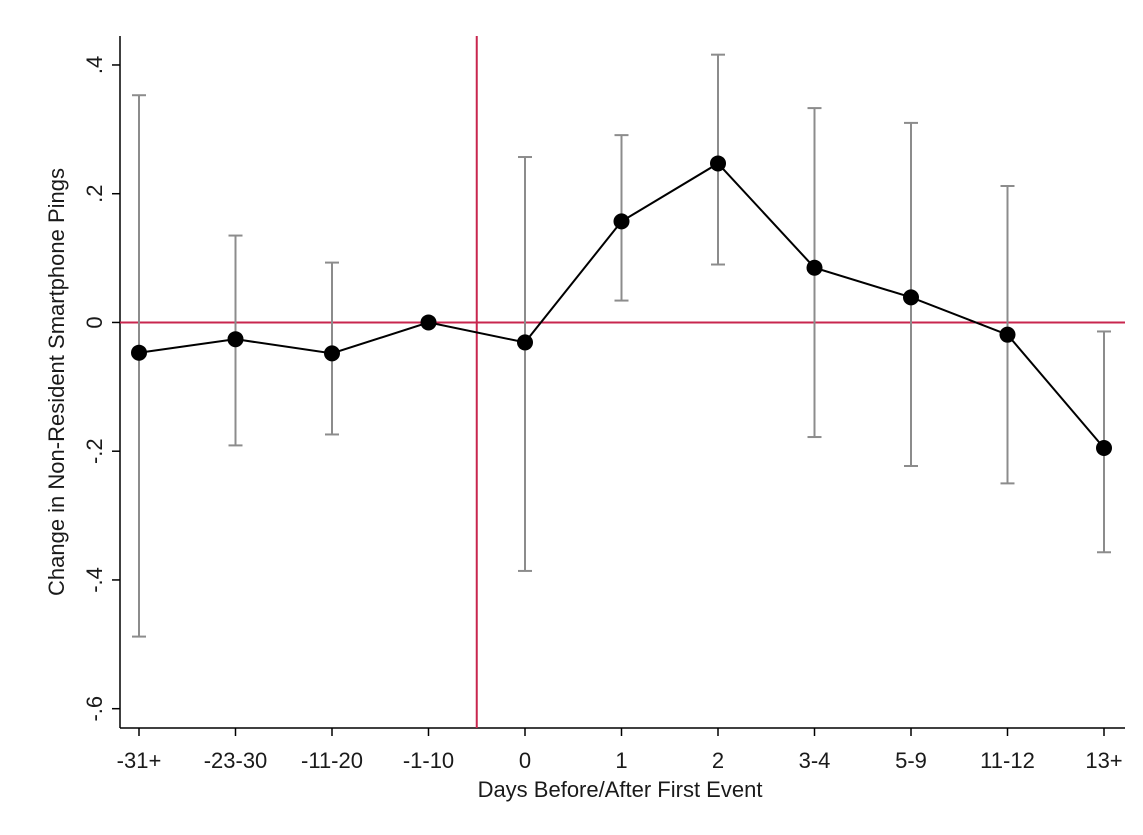 The height and width of the screenshot is (835, 1143). Describe the element at coordinates (94, 580) in the screenshot. I see `y-tick-label: -.4` at that location.